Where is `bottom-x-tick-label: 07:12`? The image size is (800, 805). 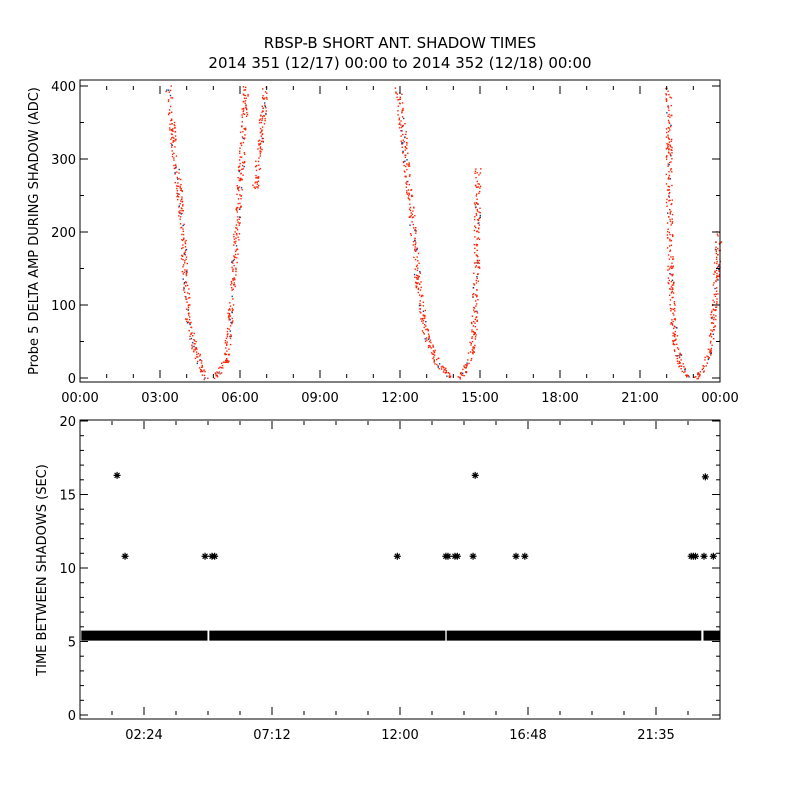 bottom-x-tick-label: 07:12 is located at coordinates (271, 735).